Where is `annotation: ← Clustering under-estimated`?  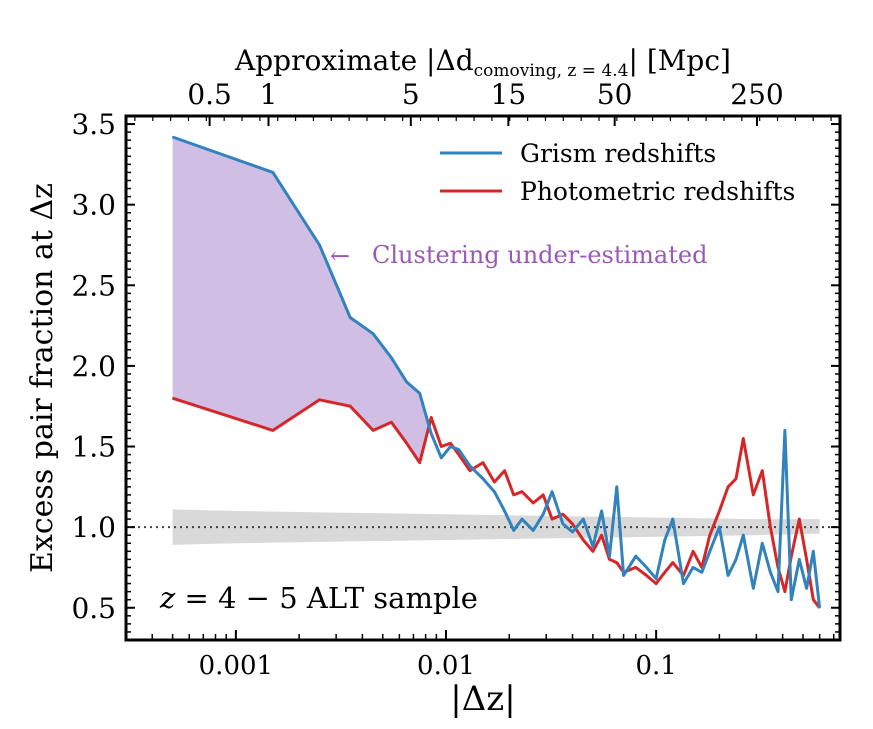
annotation: ← Clustering under-estimated is located at coordinates (518, 255).